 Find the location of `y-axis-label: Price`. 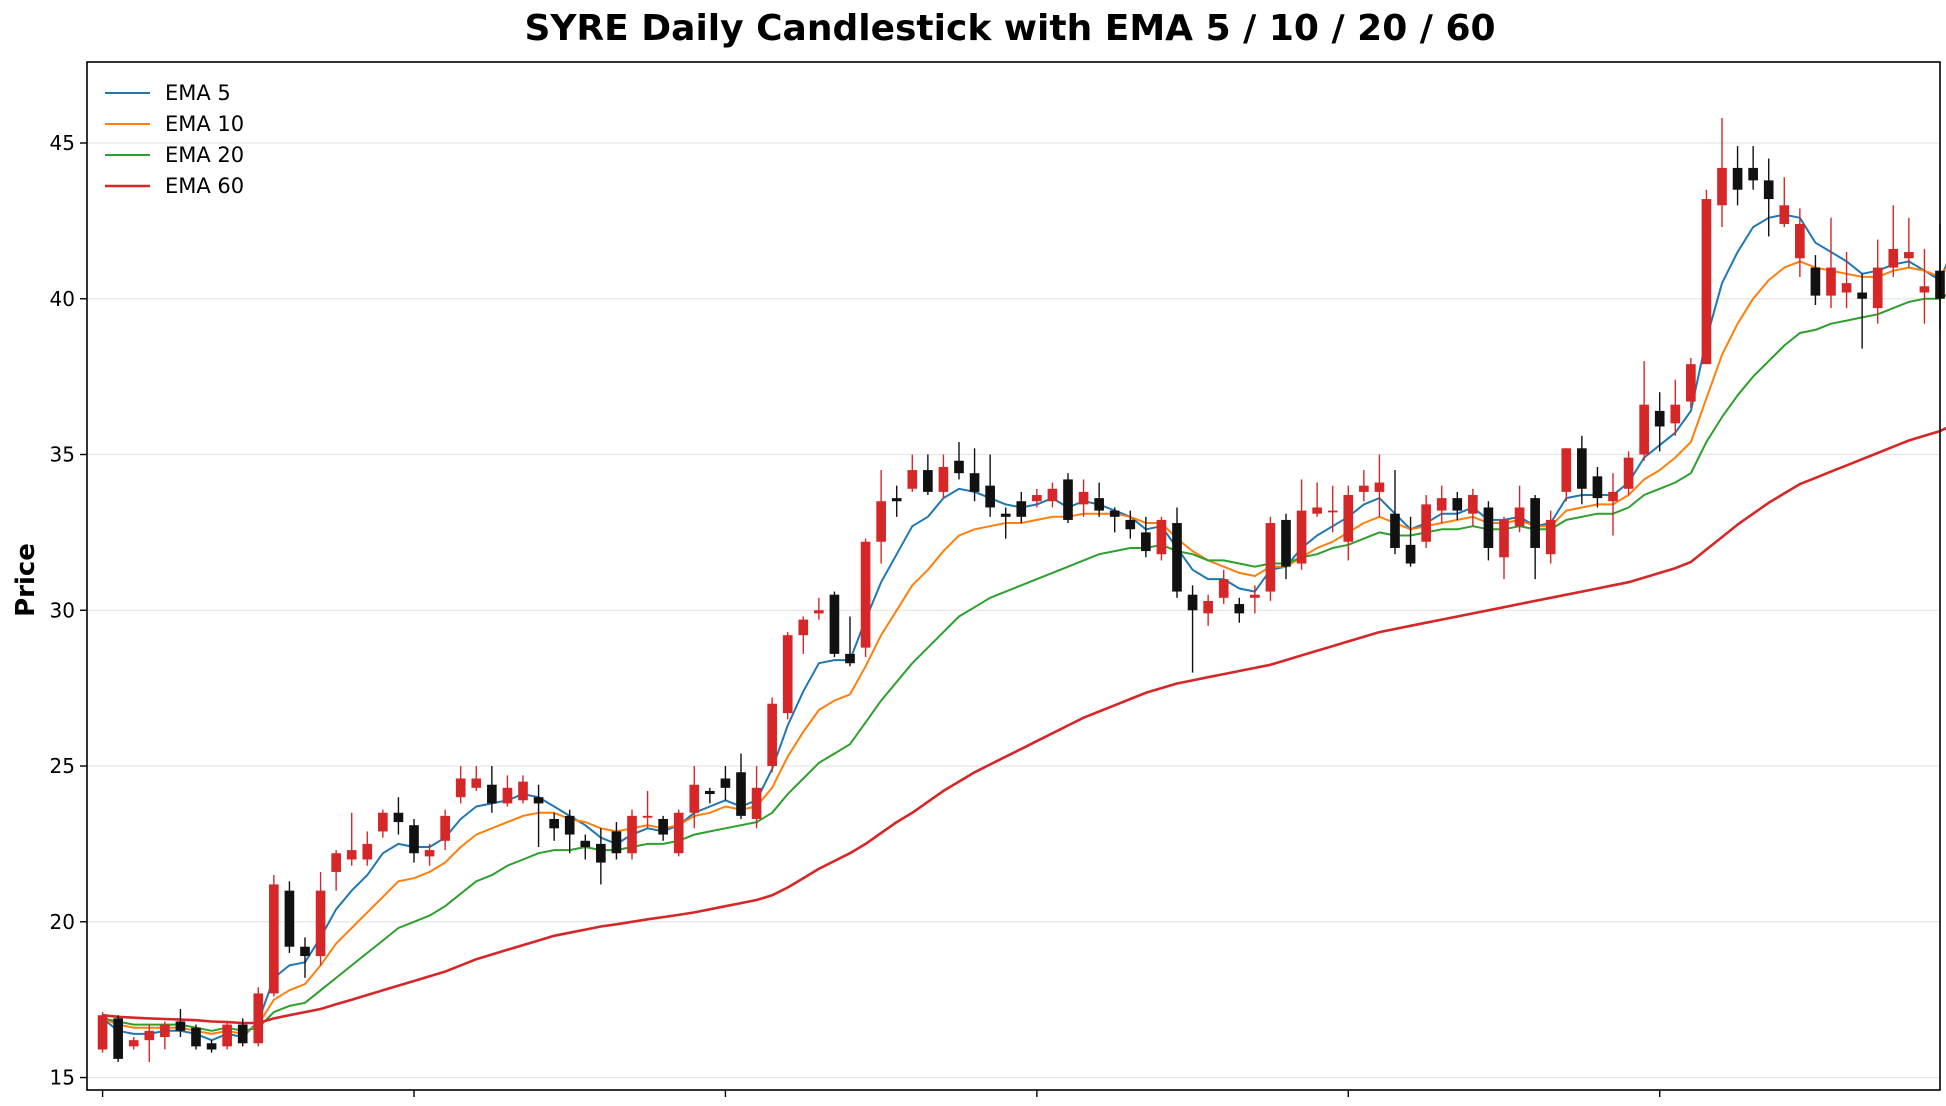

y-axis-label: Price is located at coordinates (26, 580).